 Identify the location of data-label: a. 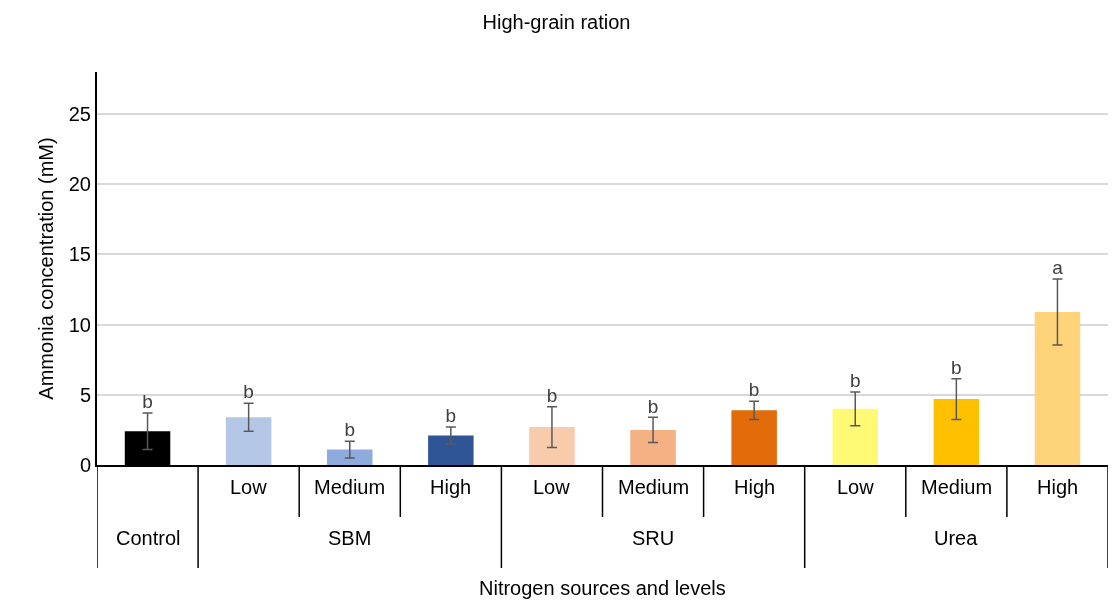
(1058, 268).